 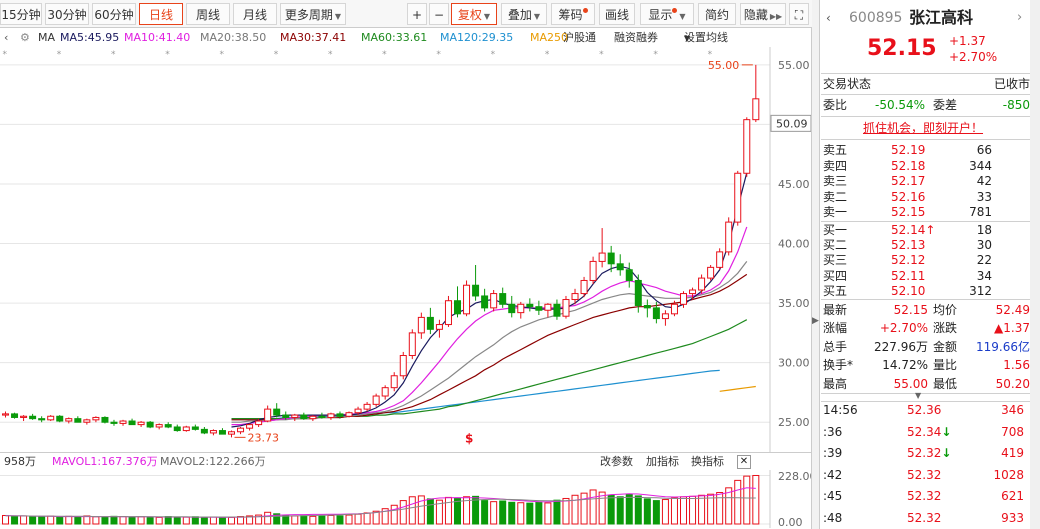 What do you see at coordinates (469, 15) in the screenshot?
I see `fuquan-label: 复权` at bounding box center [469, 15].